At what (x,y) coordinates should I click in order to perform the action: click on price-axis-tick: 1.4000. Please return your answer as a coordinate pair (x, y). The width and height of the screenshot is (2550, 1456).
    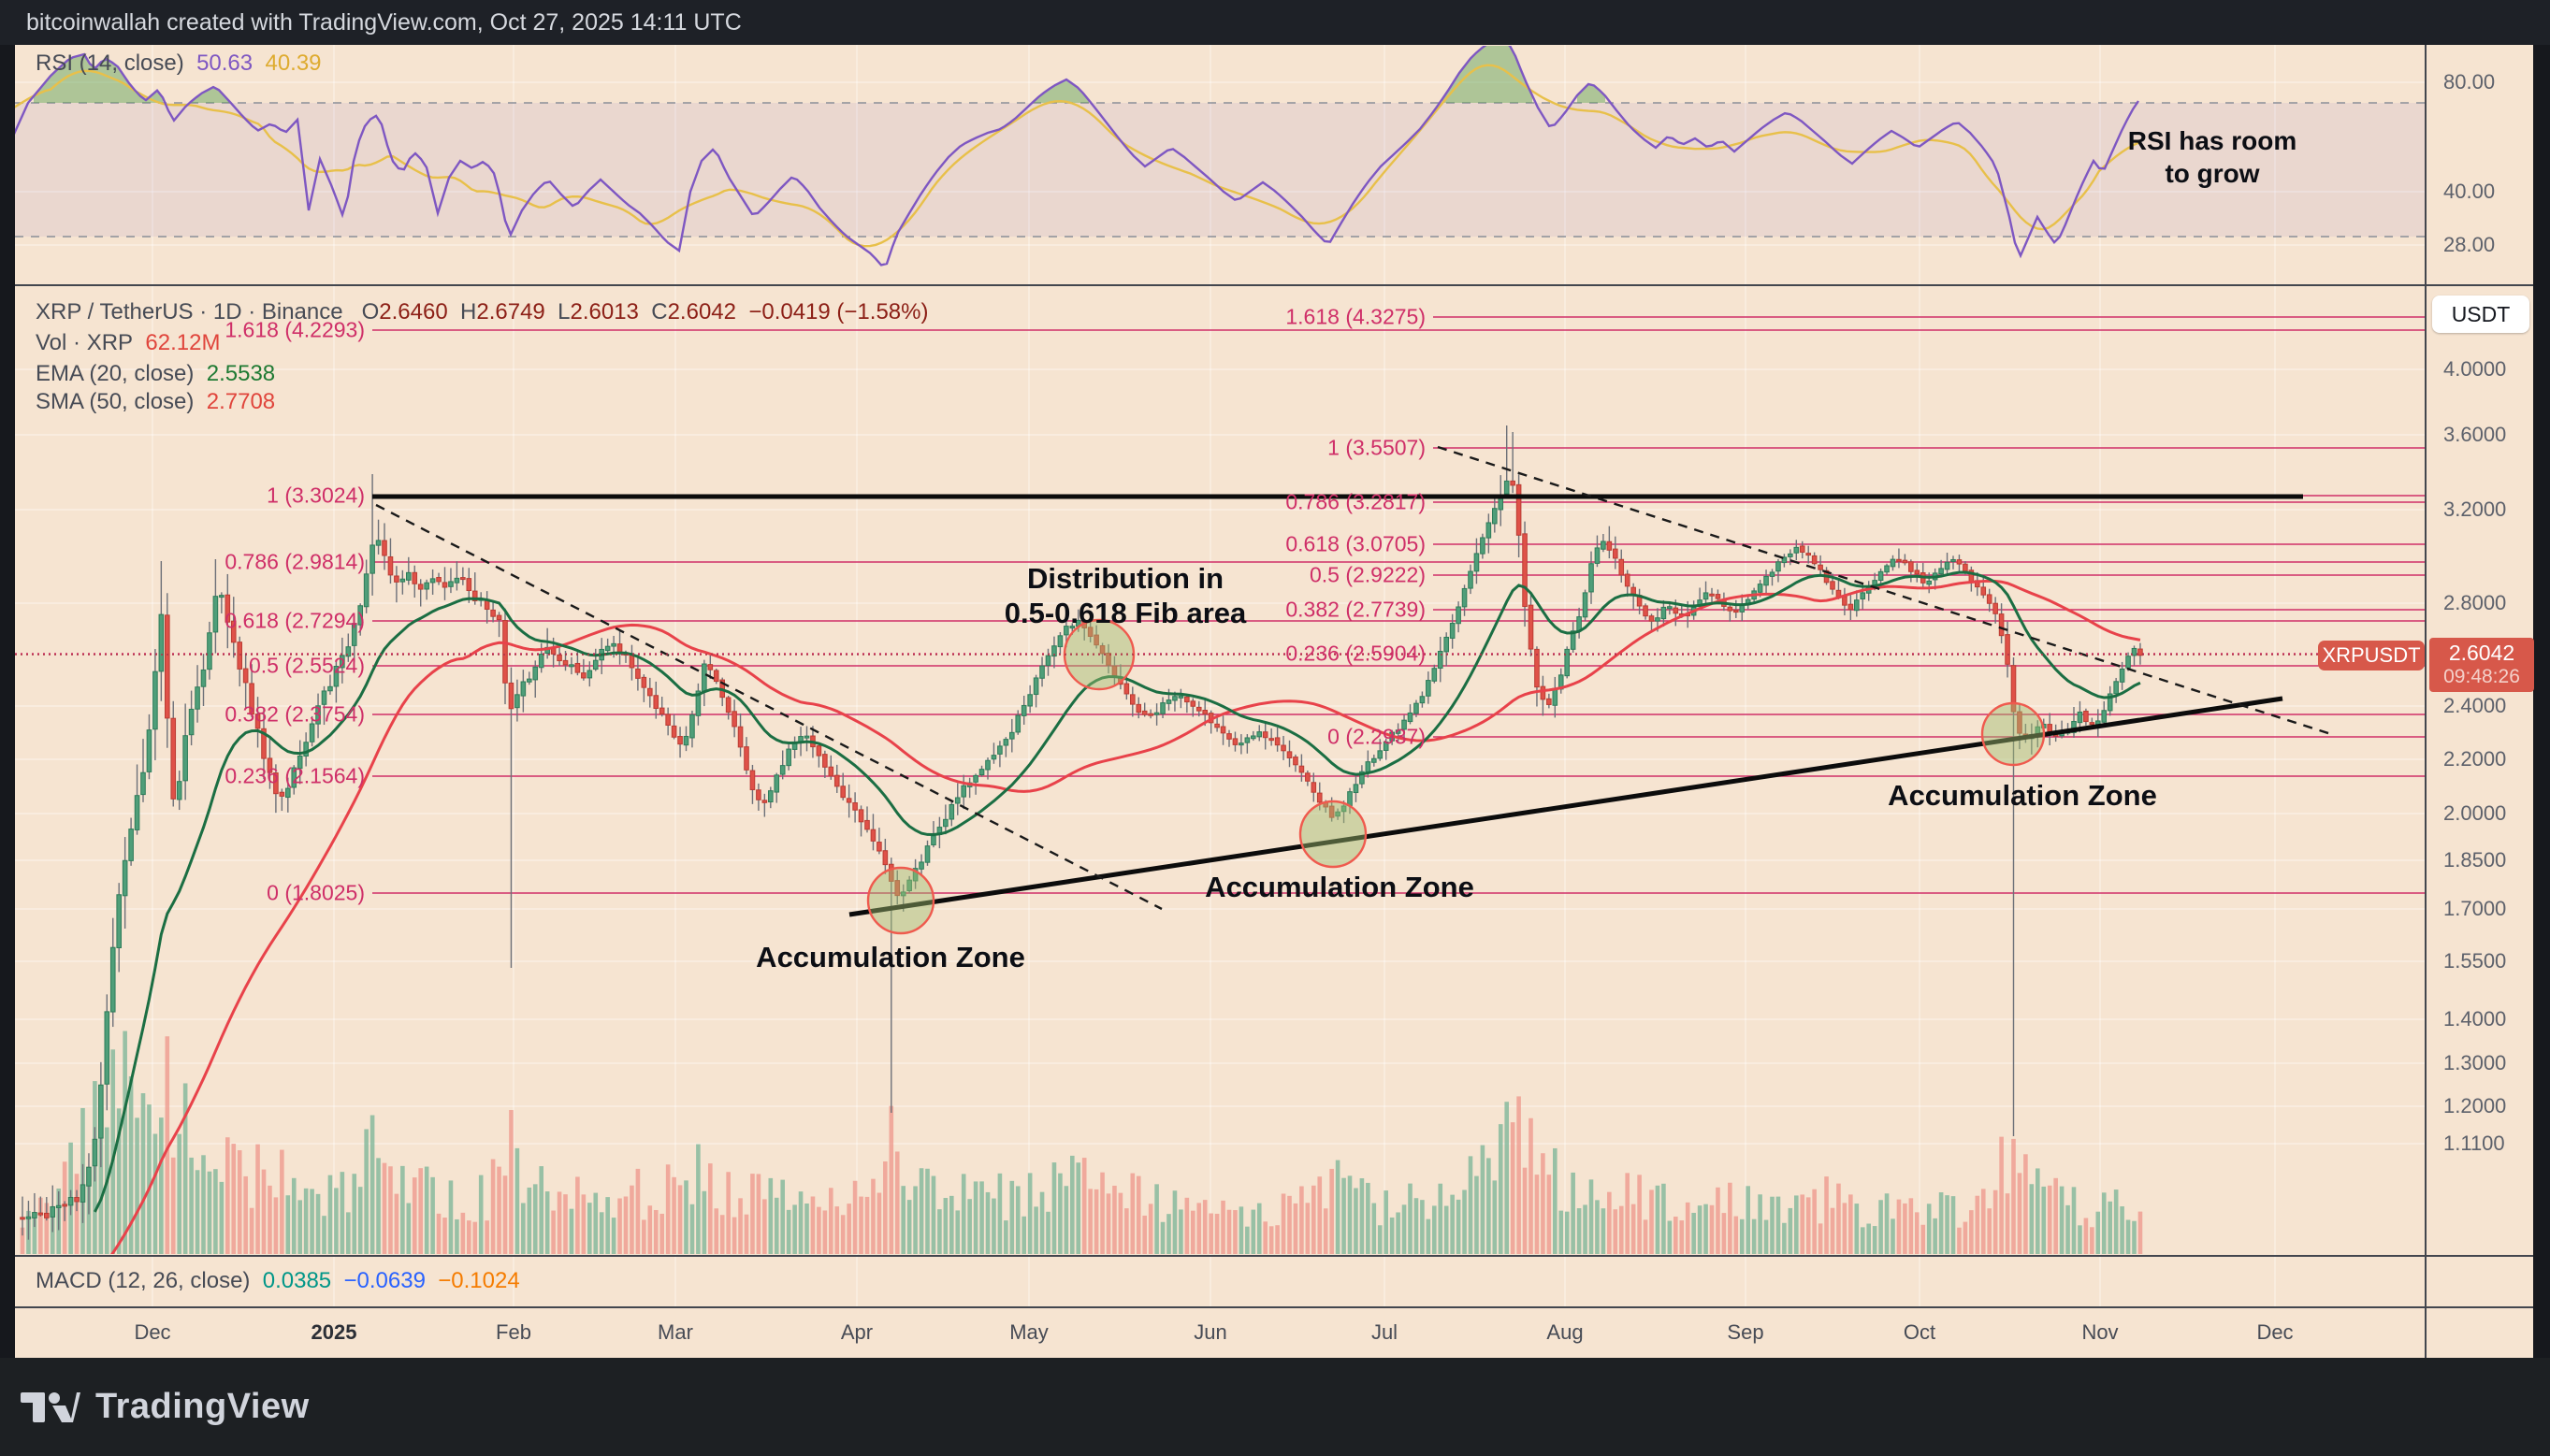
    Looking at the image, I should click on (2475, 1019).